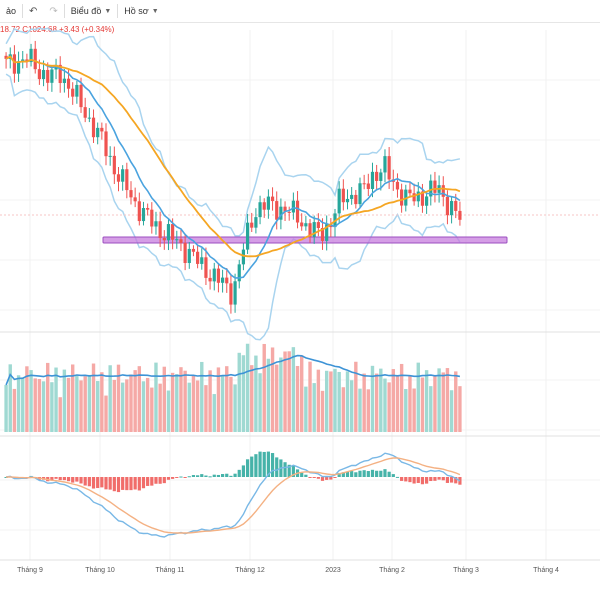 This screenshot has width=600, height=600. What do you see at coordinates (108, 11) in the screenshot?
I see `chevron-down-icon: ▼` at bounding box center [108, 11].